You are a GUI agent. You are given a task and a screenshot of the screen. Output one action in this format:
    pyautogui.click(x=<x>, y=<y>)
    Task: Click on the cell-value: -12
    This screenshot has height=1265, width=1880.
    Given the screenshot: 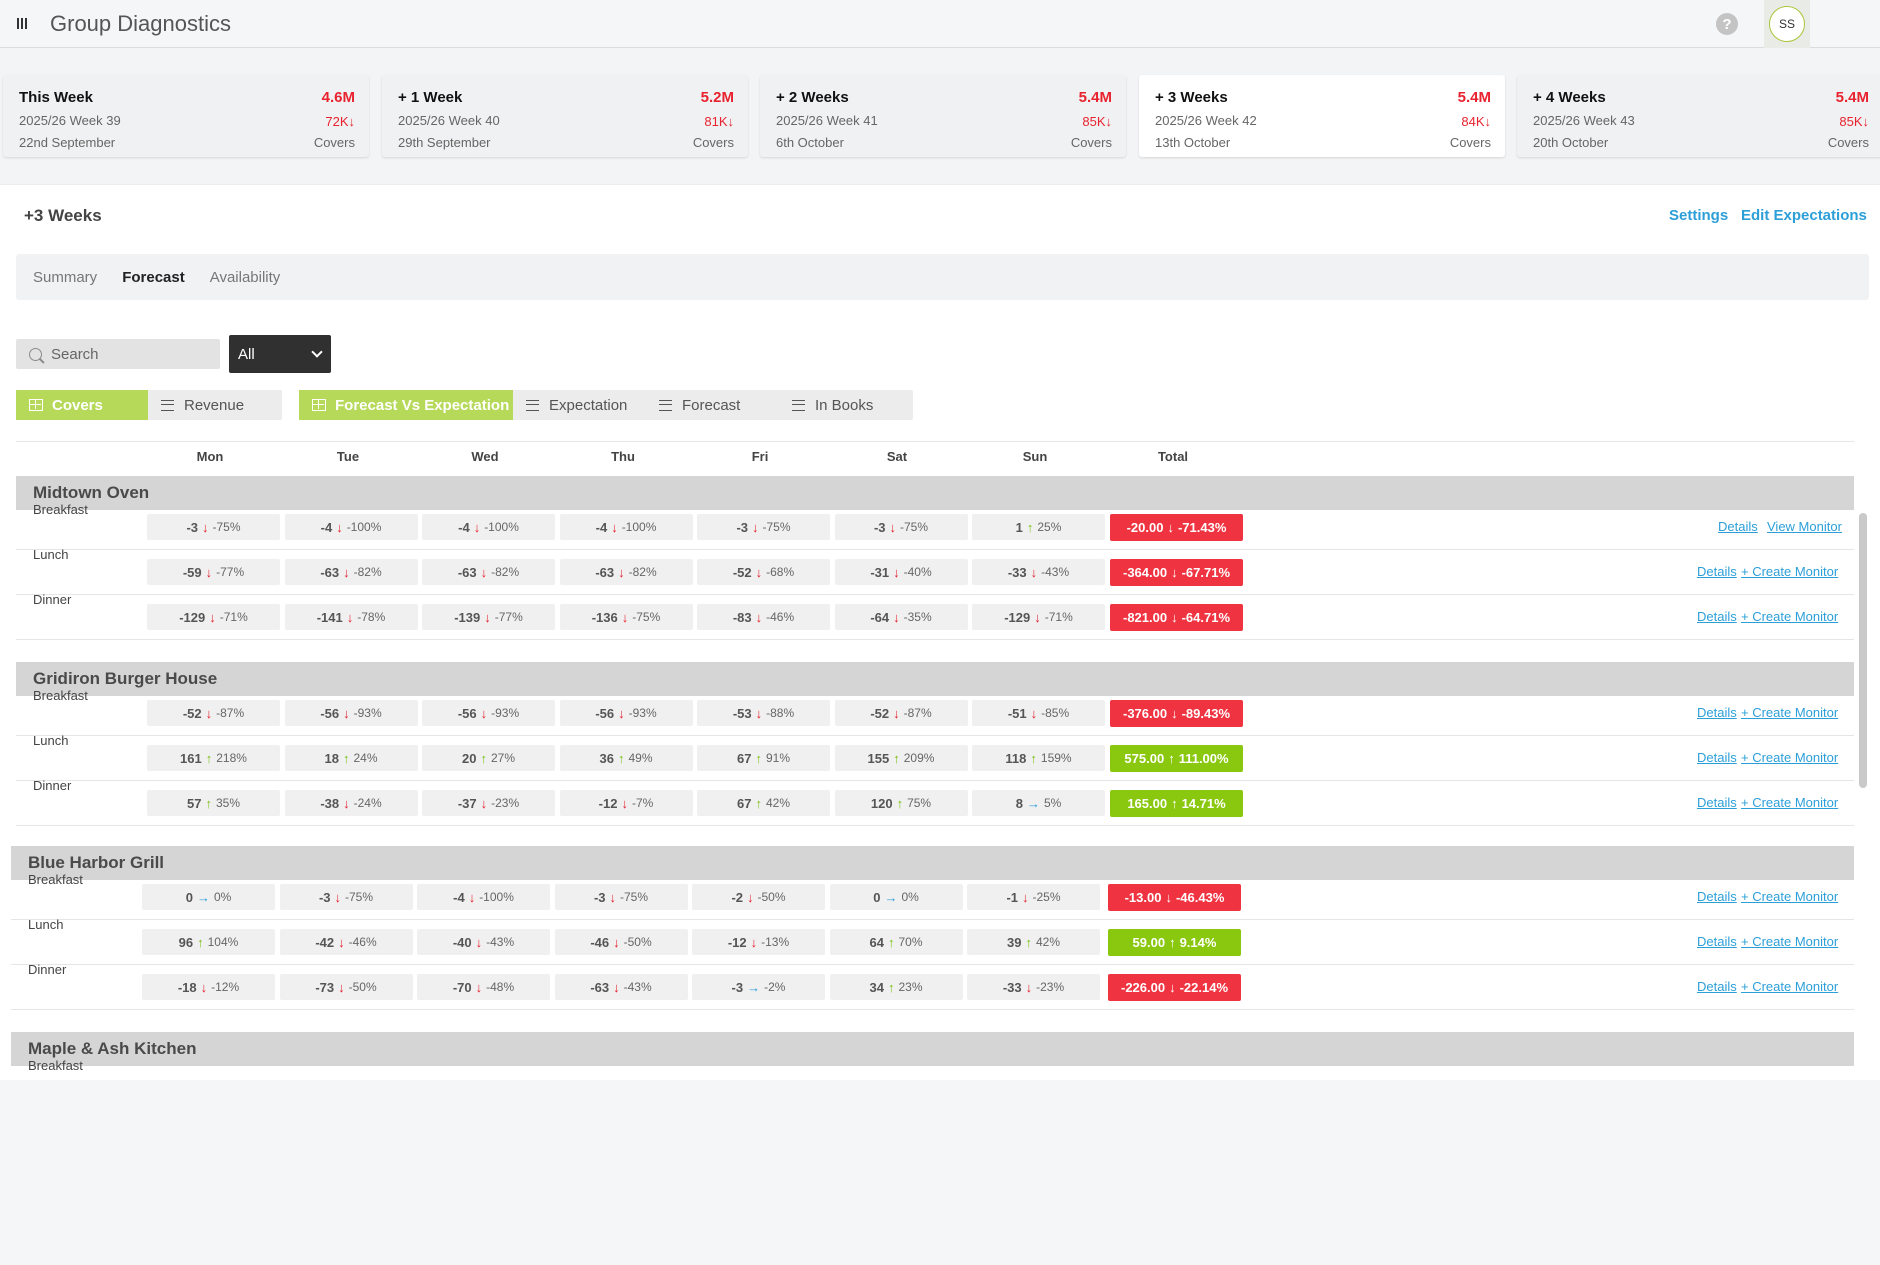 What is the action you would take?
    pyautogui.click(x=608, y=803)
    